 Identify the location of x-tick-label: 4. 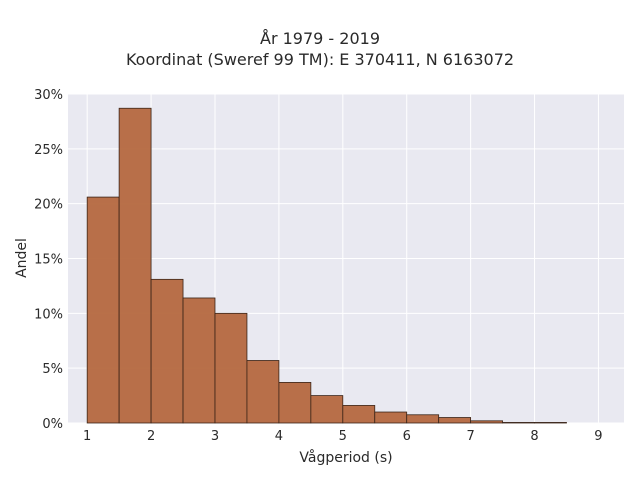
(279, 436).